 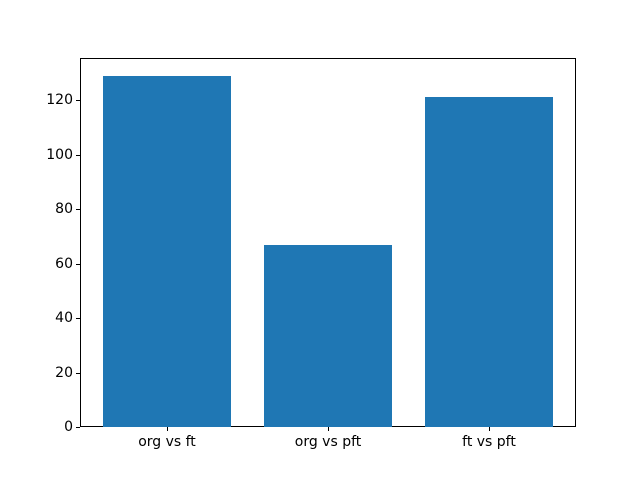 What do you see at coordinates (68, 427) in the screenshot?
I see `y-tick-label: 0` at bounding box center [68, 427].